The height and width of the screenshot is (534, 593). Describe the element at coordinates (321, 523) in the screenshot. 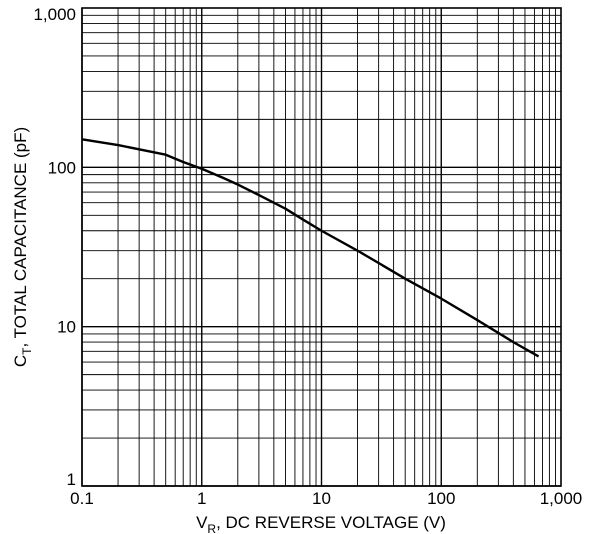

I see `x-axis-label: VR, DC REVERSE VOLTAGE (V)` at that location.